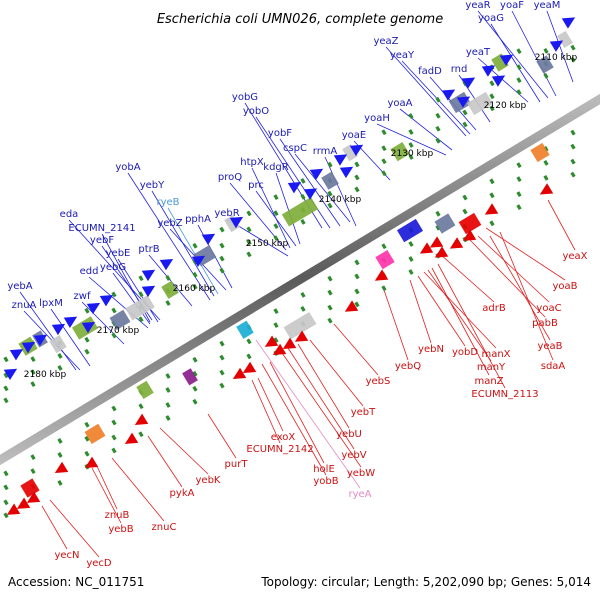 The height and width of the screenshot is (600, 600). I want to click on gene-label: yobA, so click(127, 167).